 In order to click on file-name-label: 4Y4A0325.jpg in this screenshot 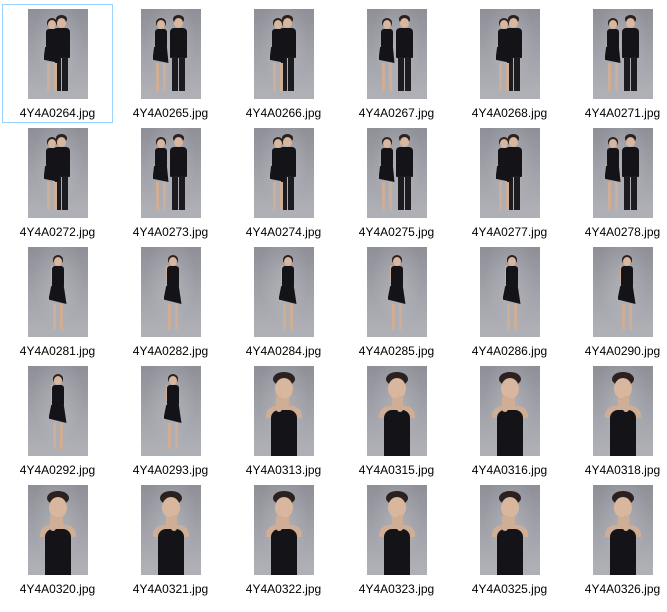, I will do `click(509, 589)`.